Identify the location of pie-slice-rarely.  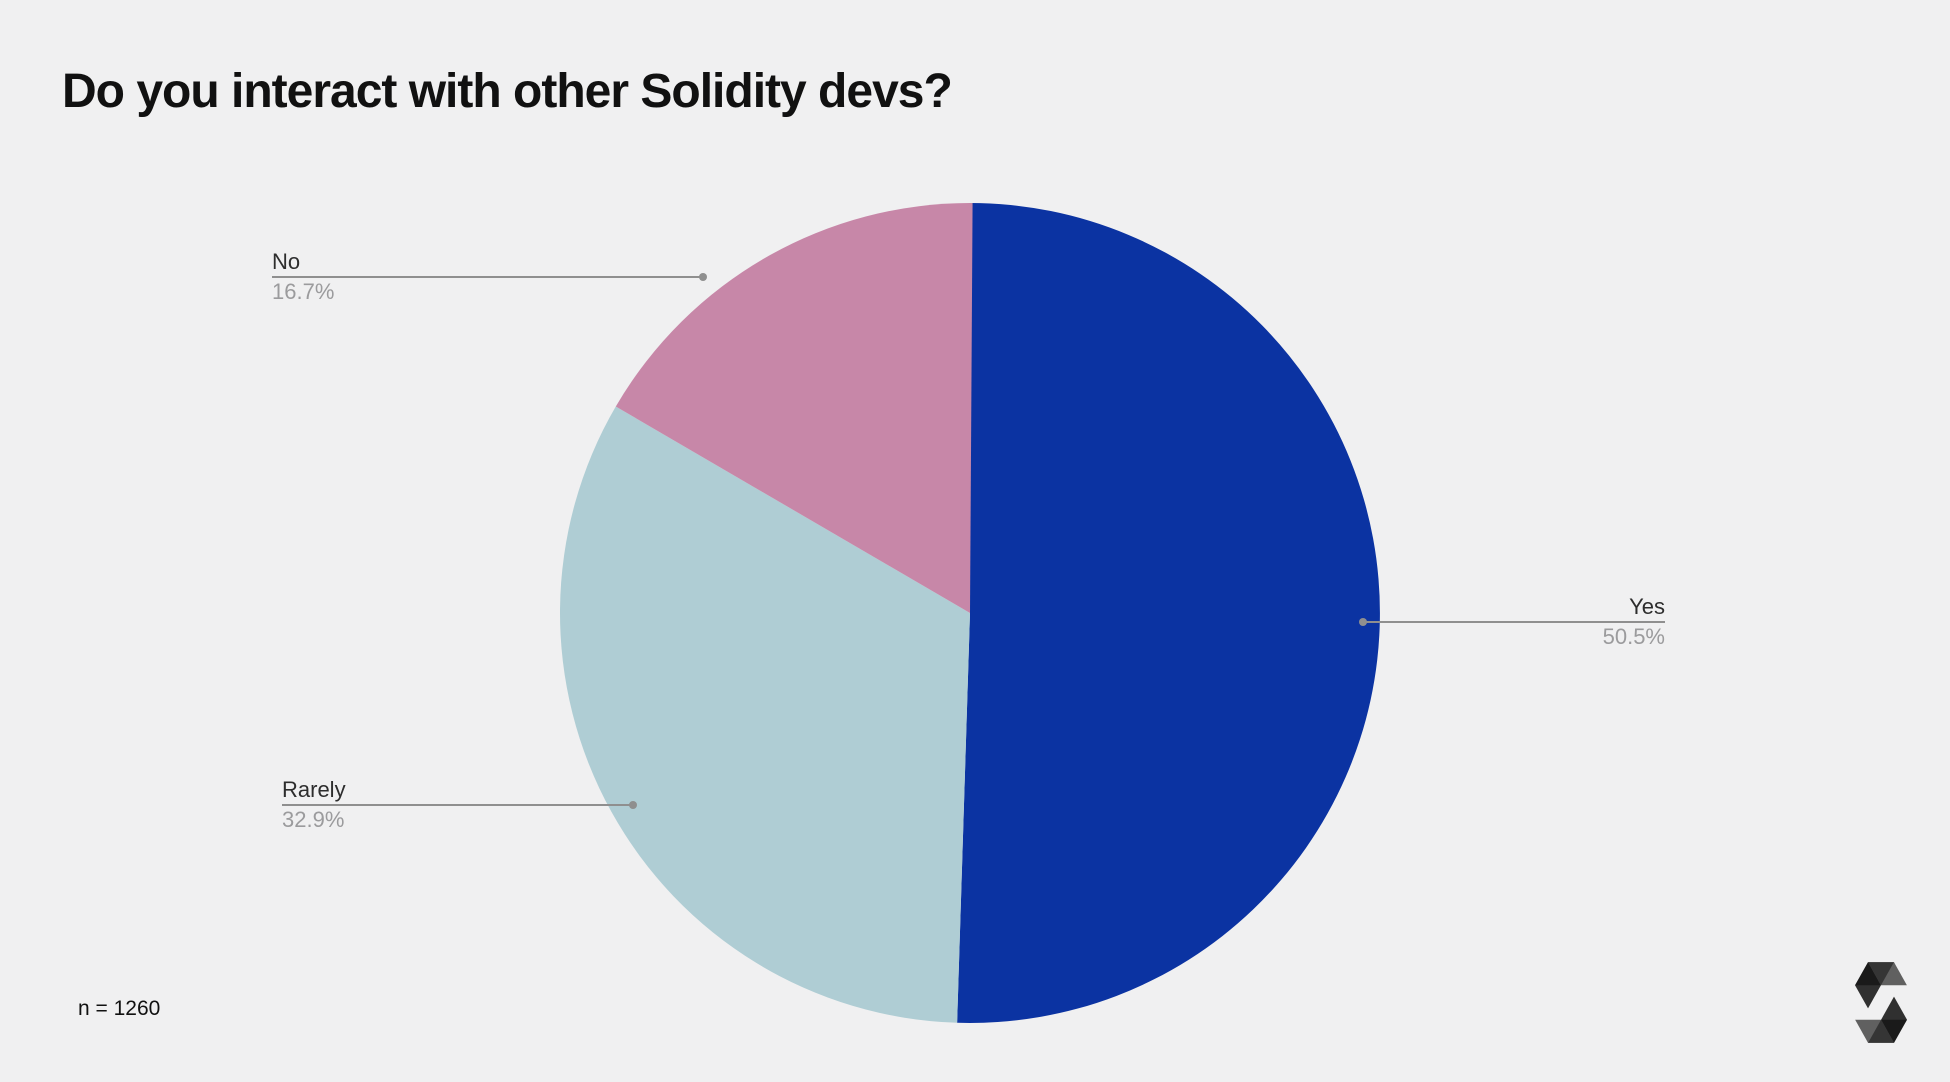
(764, 714).